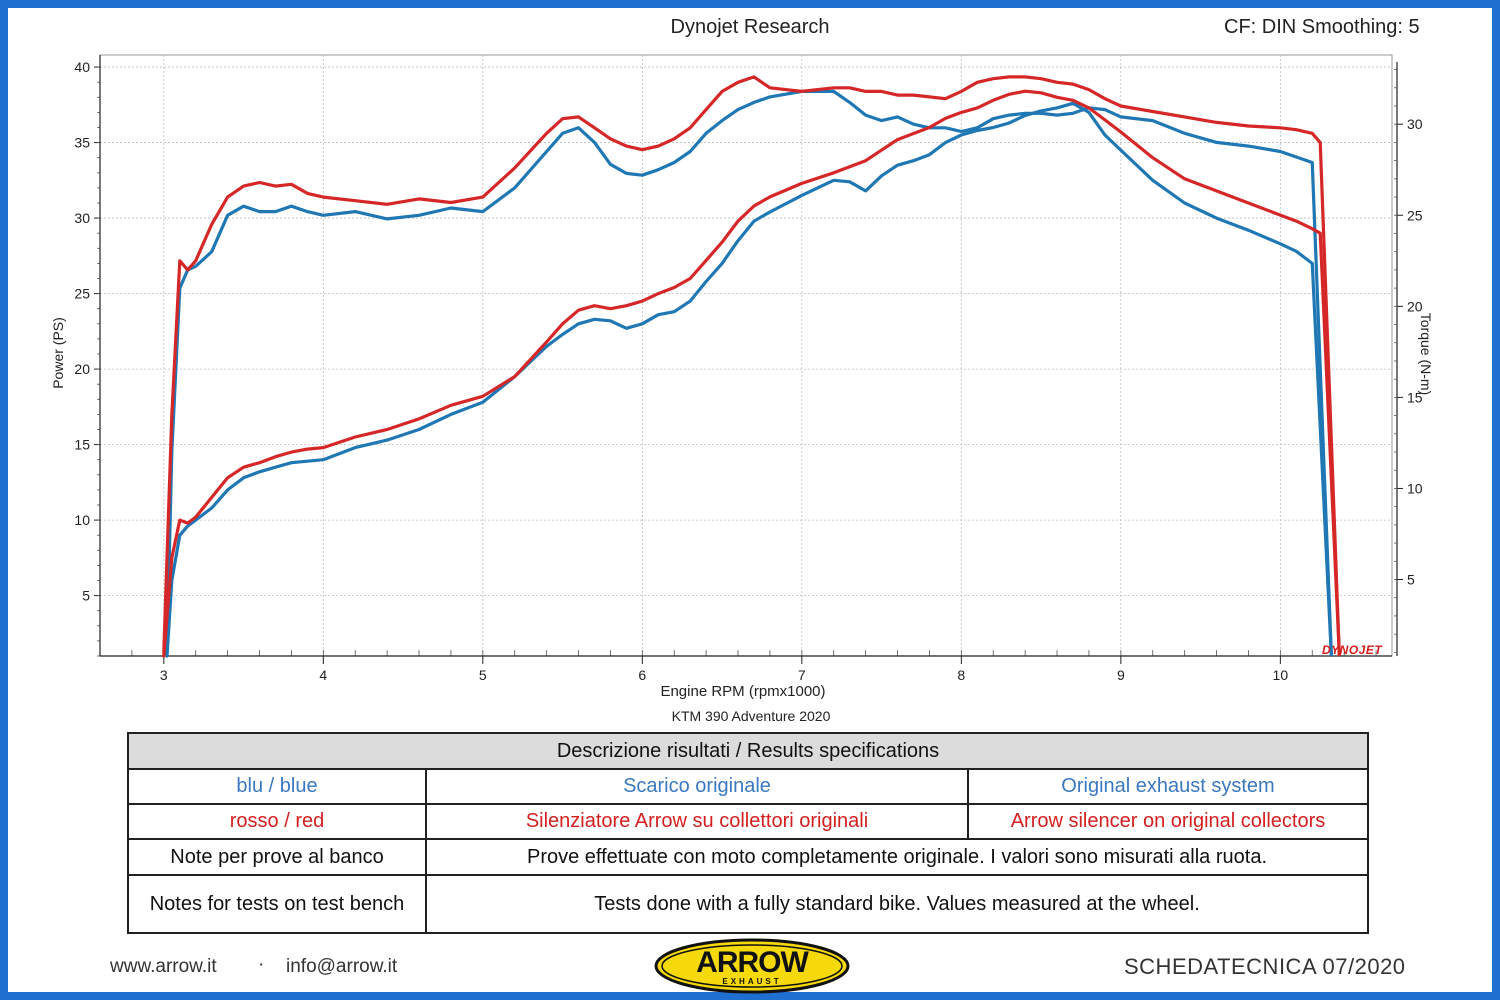 Image resolution: width=1500 pixels, height=1000 pixels. Describe the element at coordinates (750, 27) in the screenshot. I see `chart-title: Dynojet Research` at that location.